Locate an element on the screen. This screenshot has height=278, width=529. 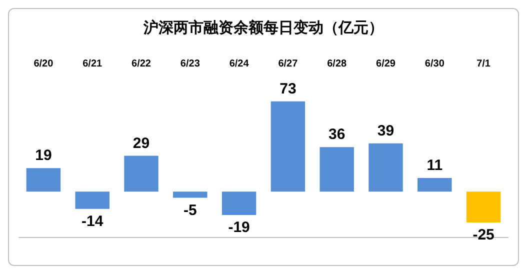
data-label: 29 is located at coordinates (141, 143).